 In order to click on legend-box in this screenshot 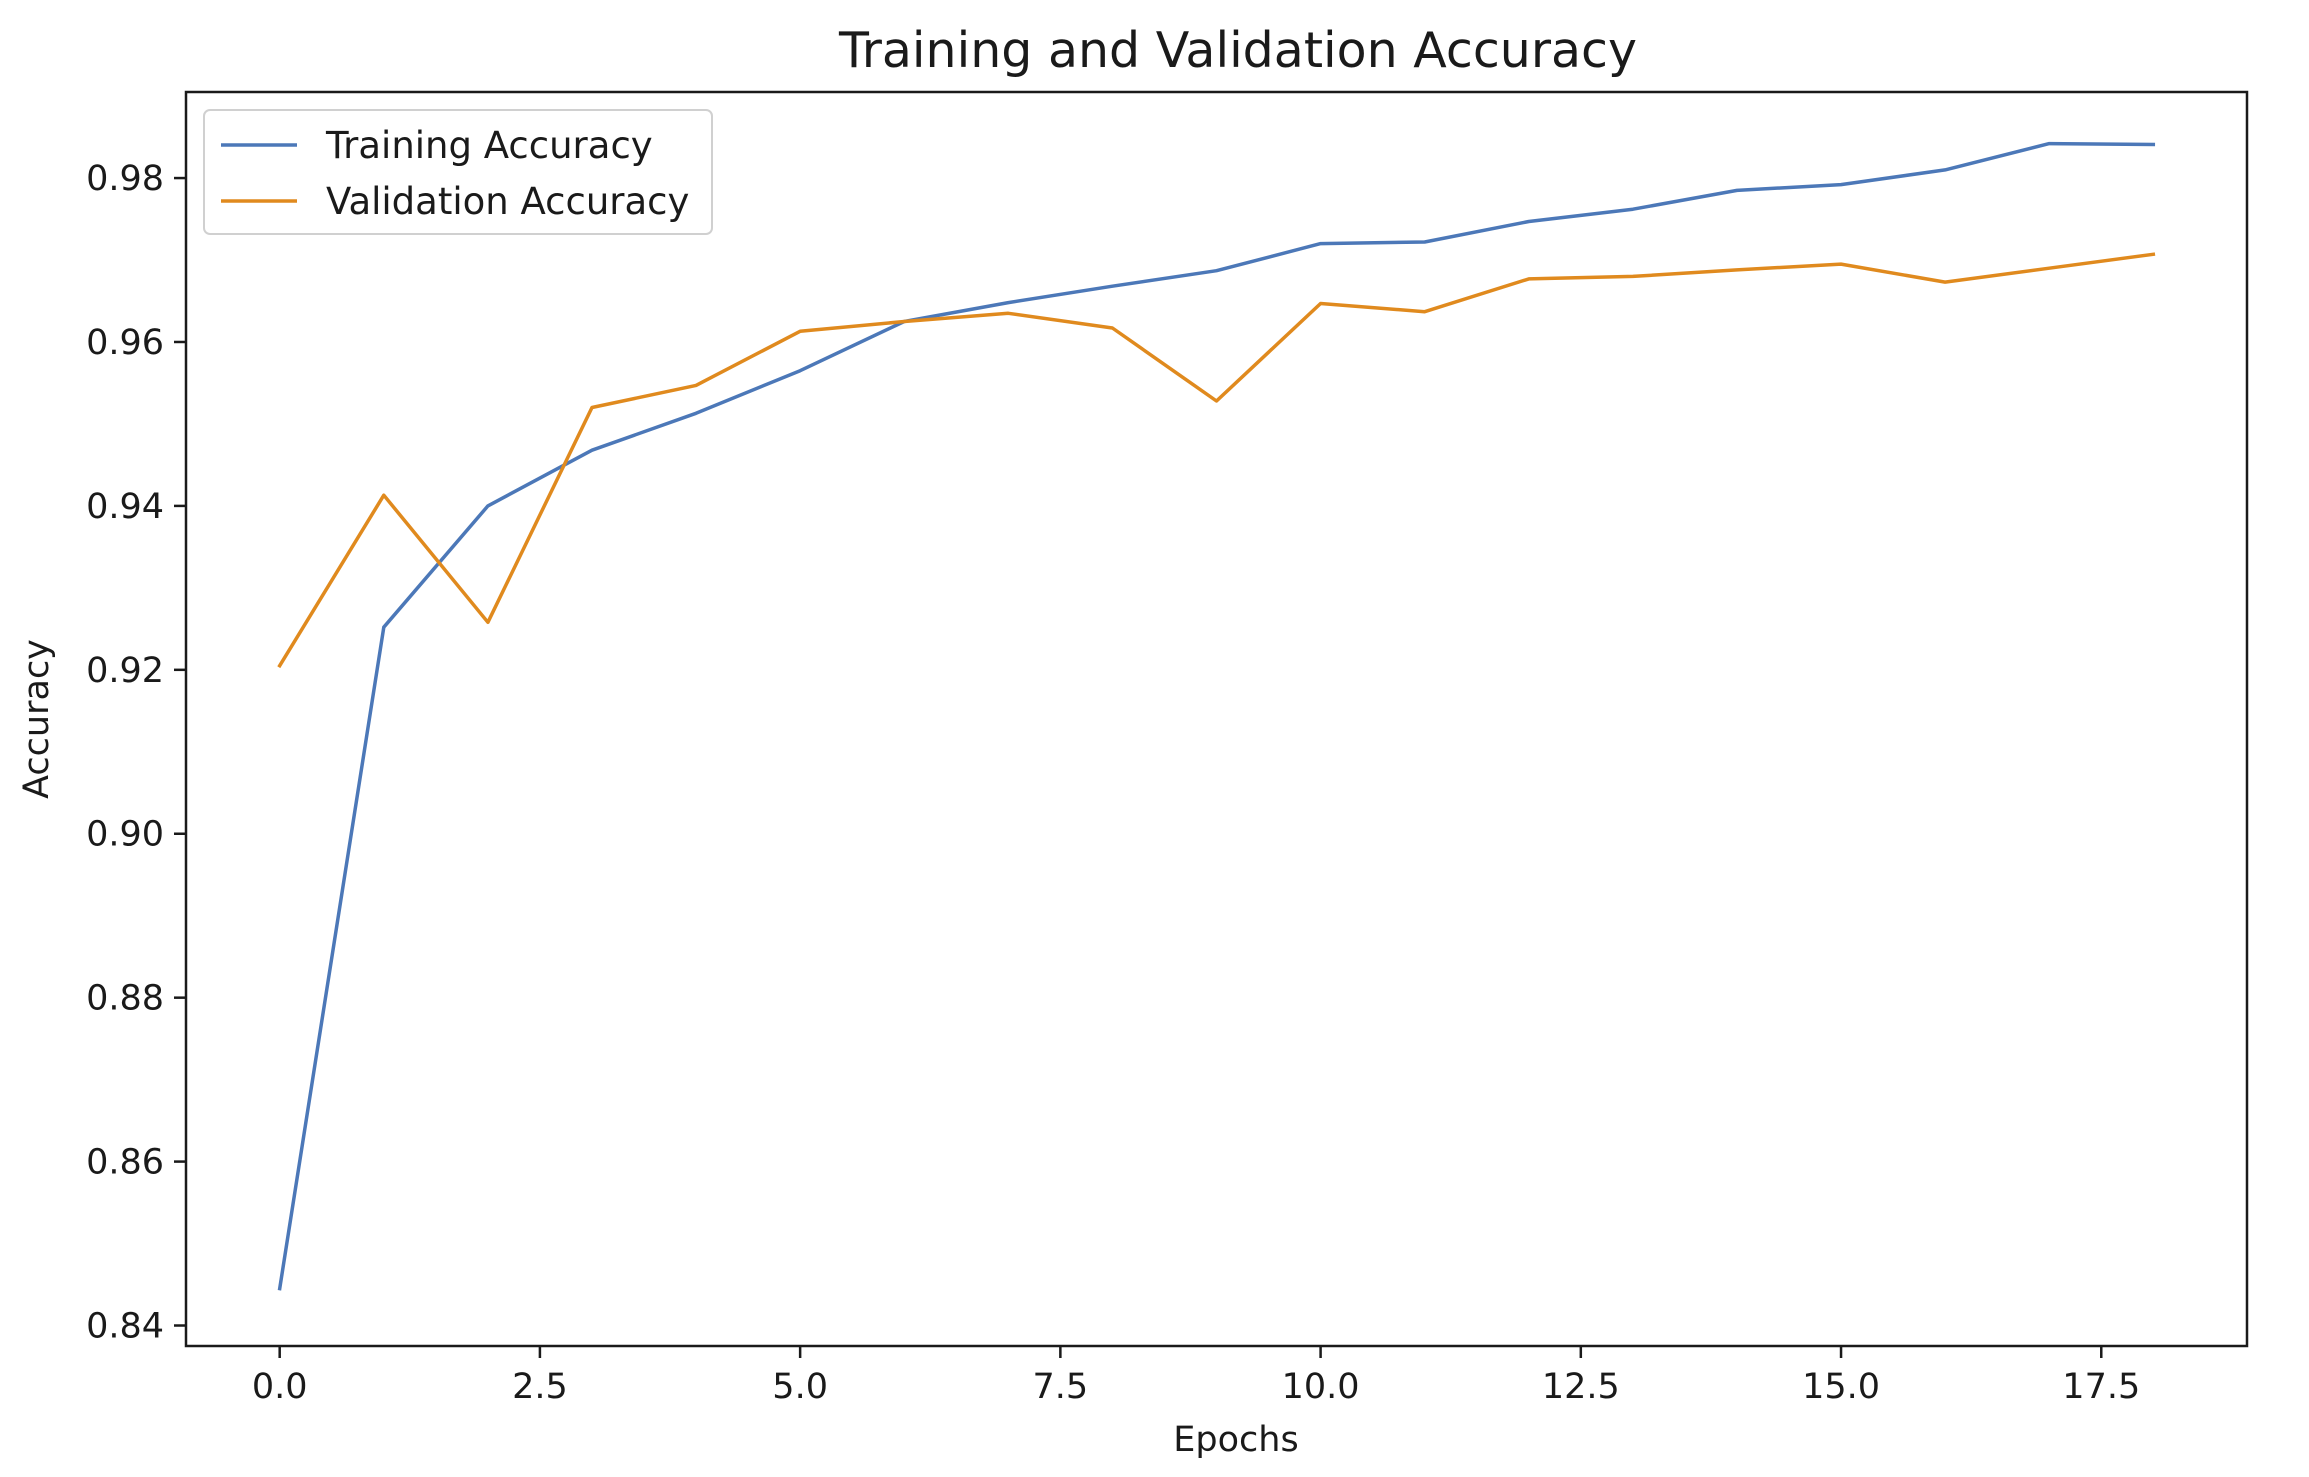, I will do `click(458, 172)`.